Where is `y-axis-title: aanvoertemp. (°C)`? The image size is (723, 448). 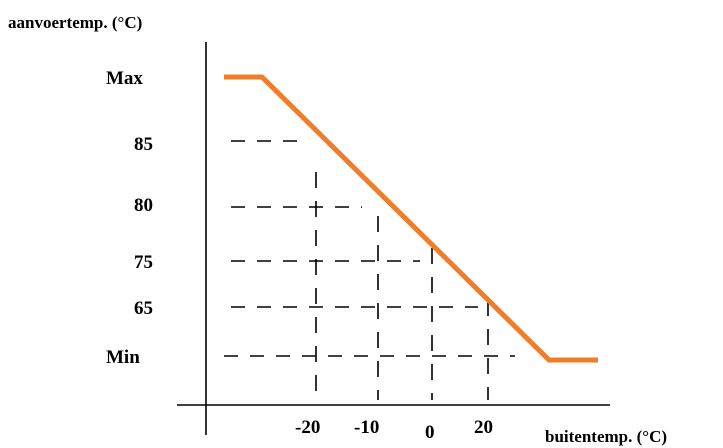 y-axis-title: aanvoertemp. (°C) is located at coordinates (75, 22).